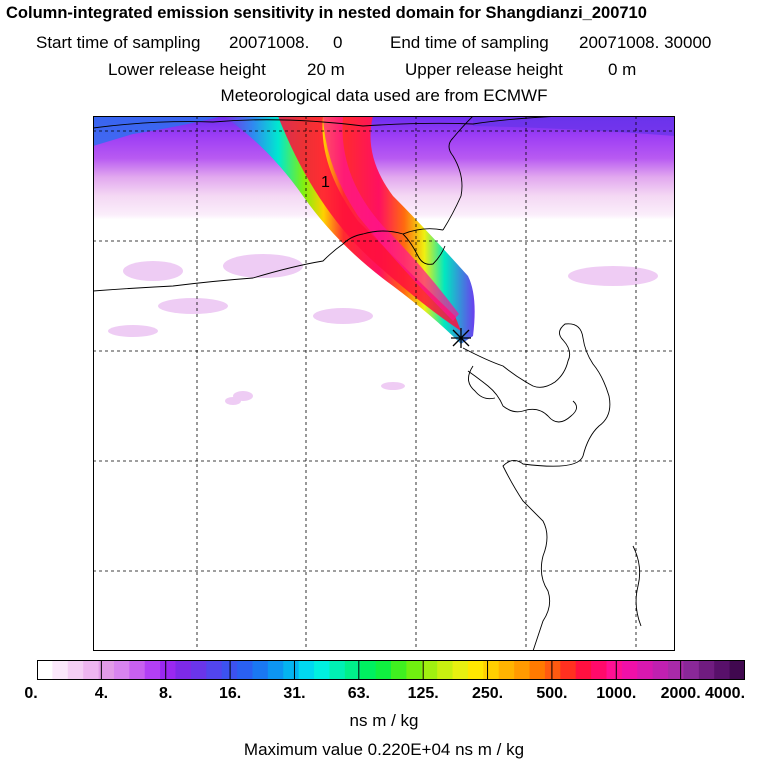 The height and width of the screenshot is (768, 768). I want to click on receptor-marker, so click(461, 338).